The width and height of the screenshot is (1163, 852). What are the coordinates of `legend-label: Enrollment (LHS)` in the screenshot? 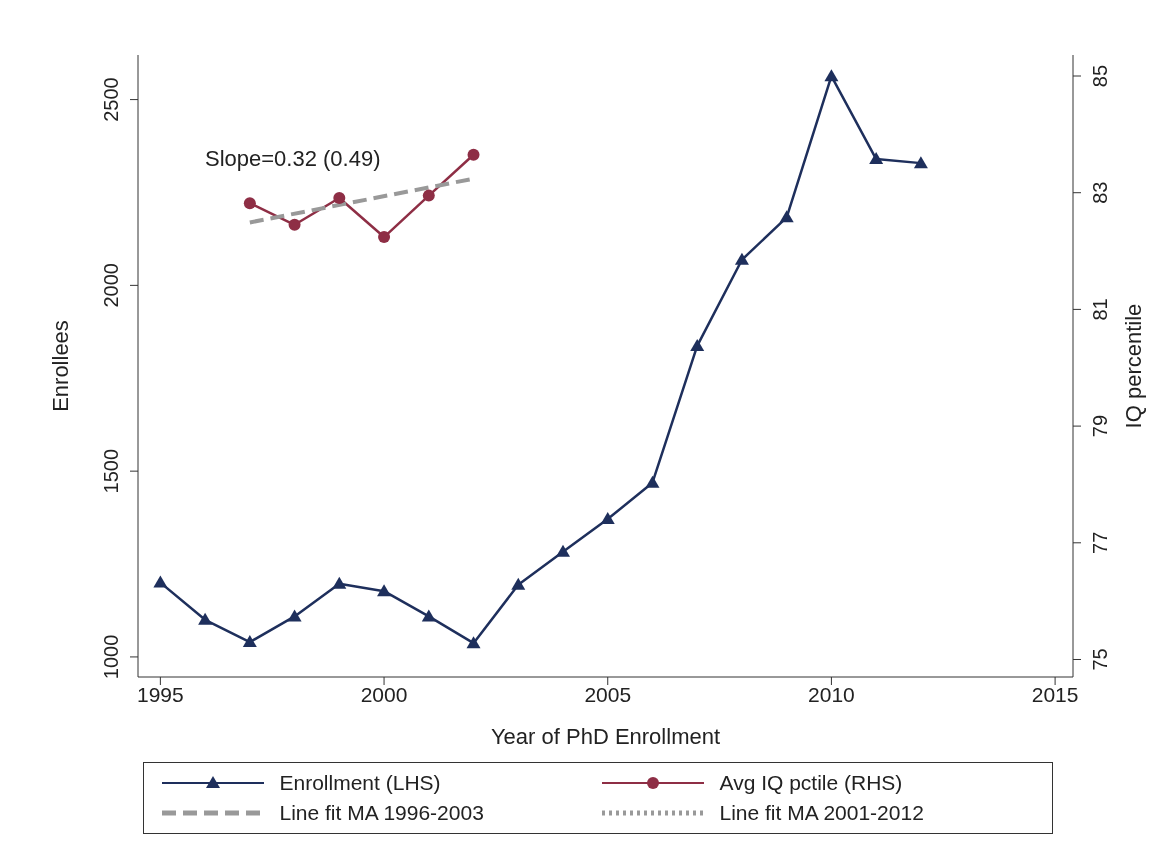 It's located at (360, 783).